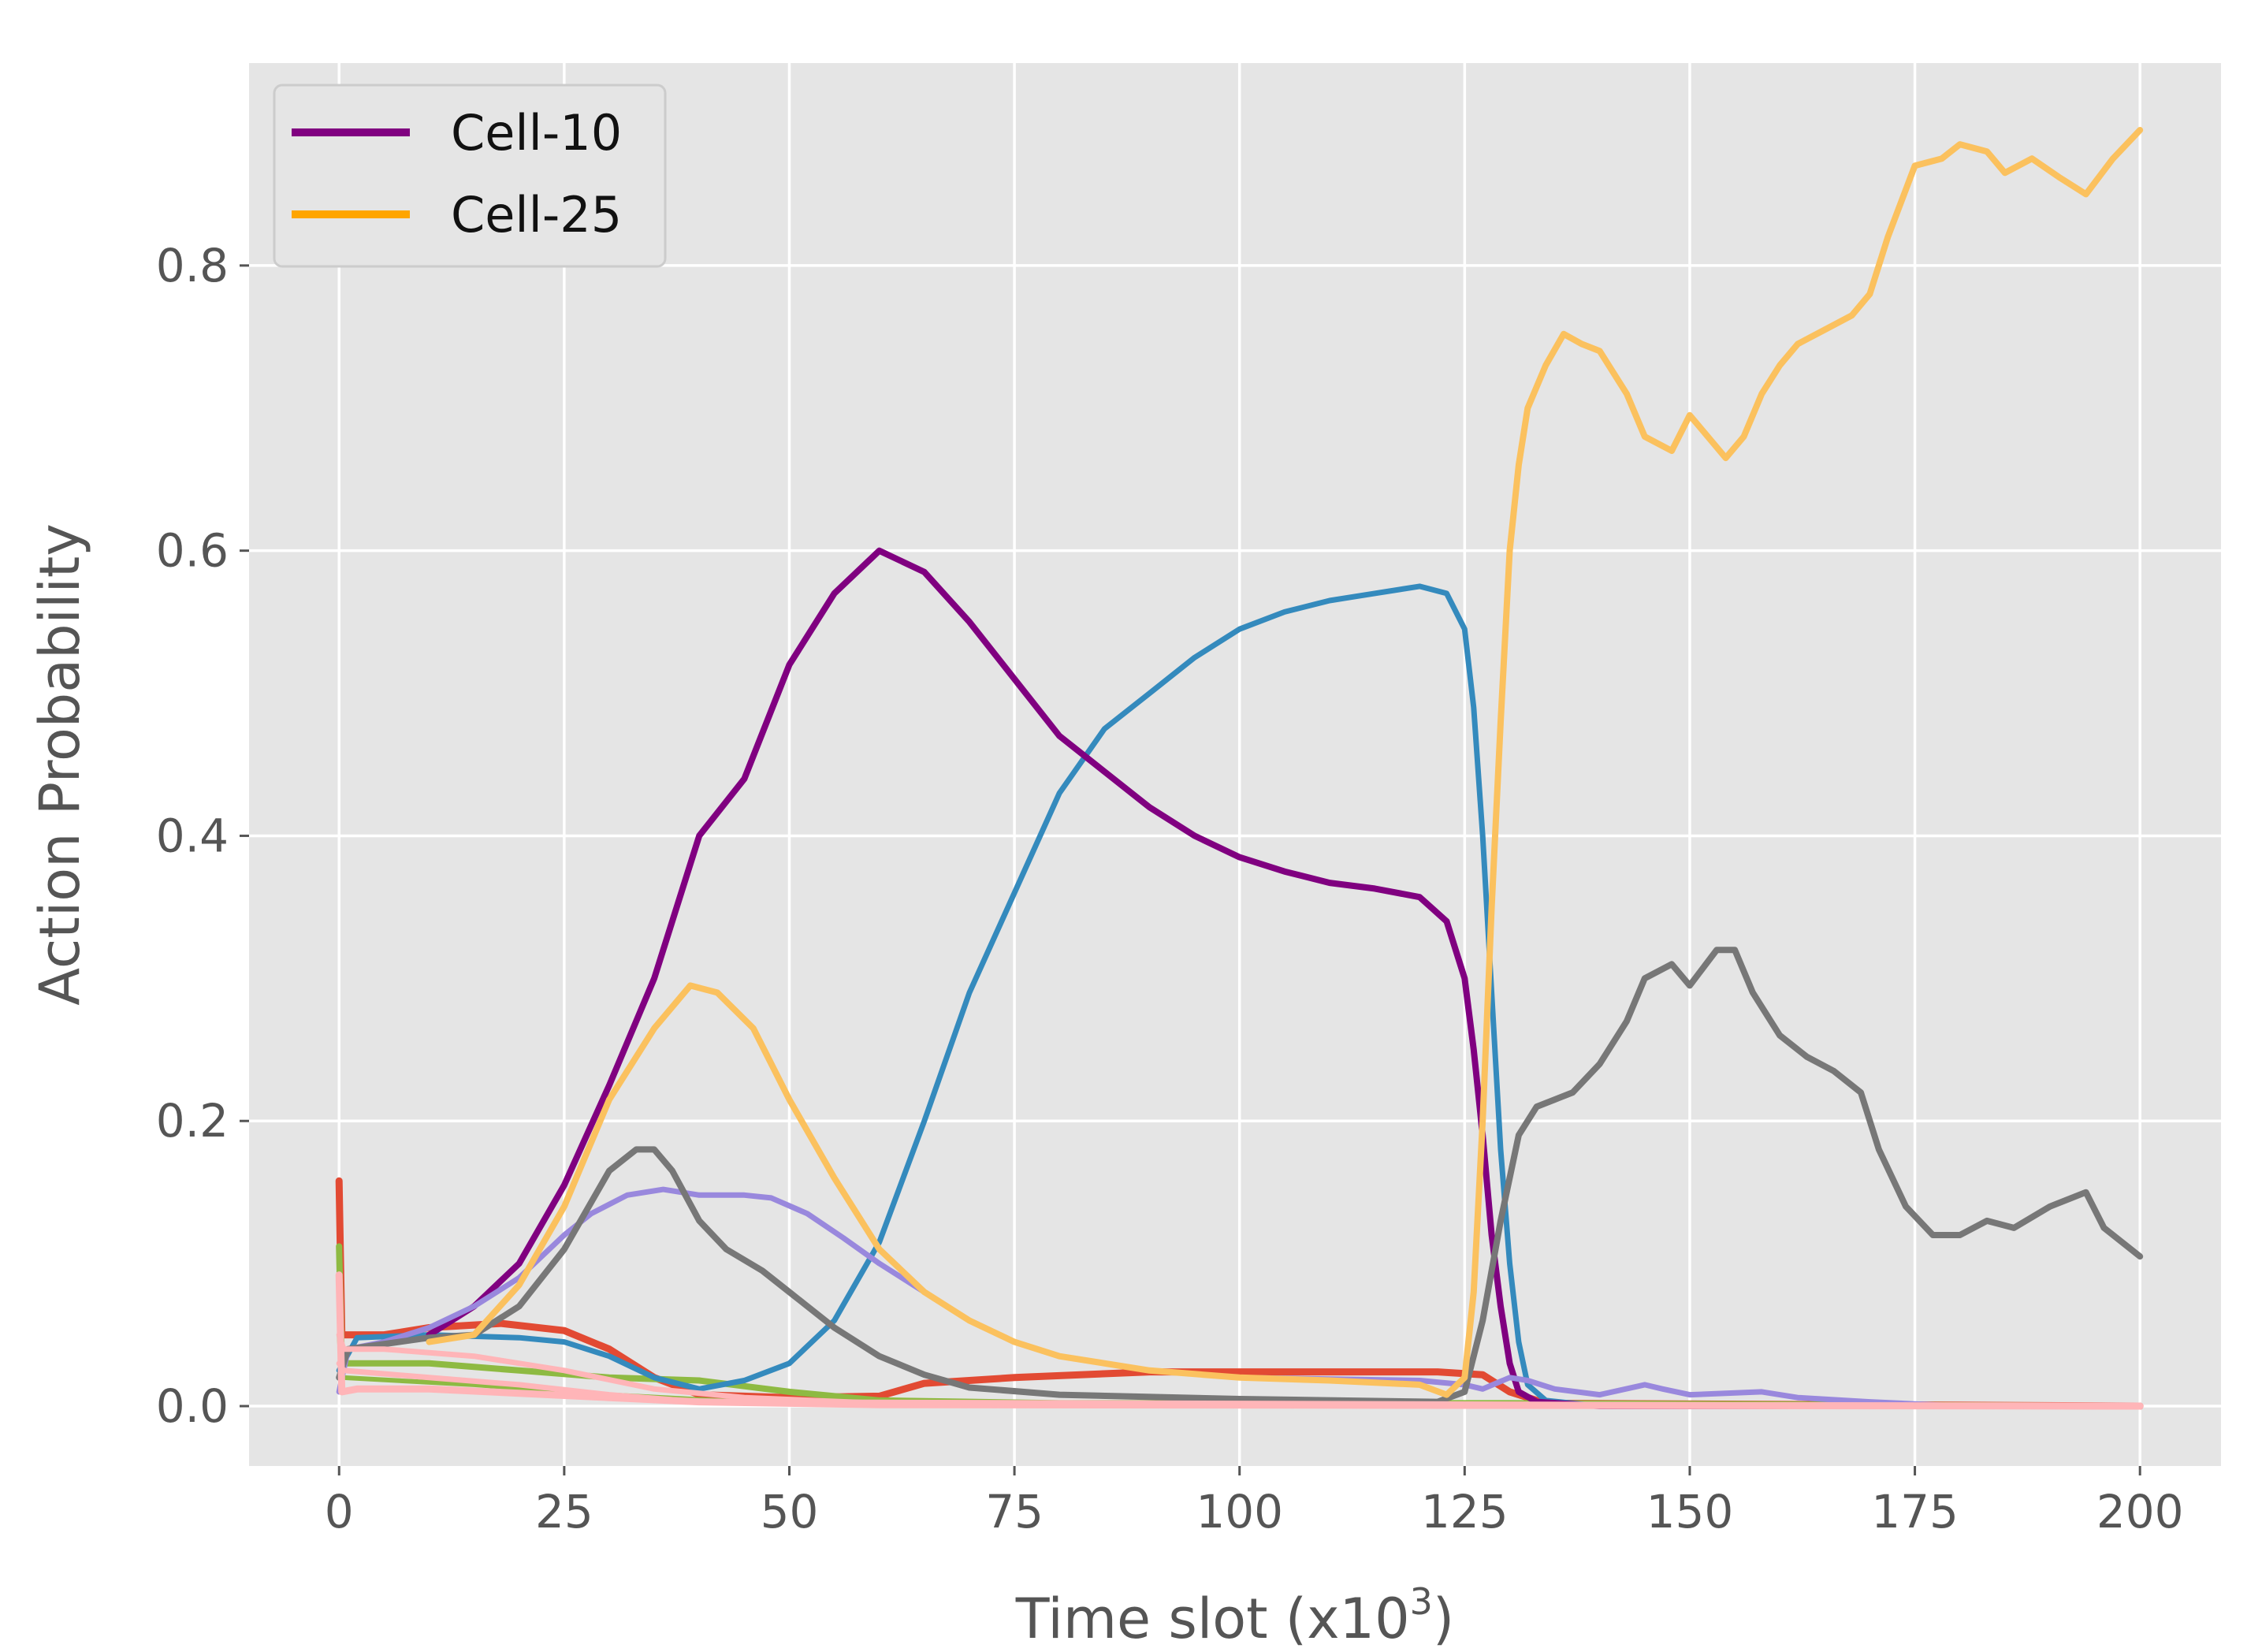 Image resolution: width=2262 pixels, height=1652 pixels. Describe the element at coordinates (192, 551) in the screenshot. I see `y-tick-label: 0.6` at that location.